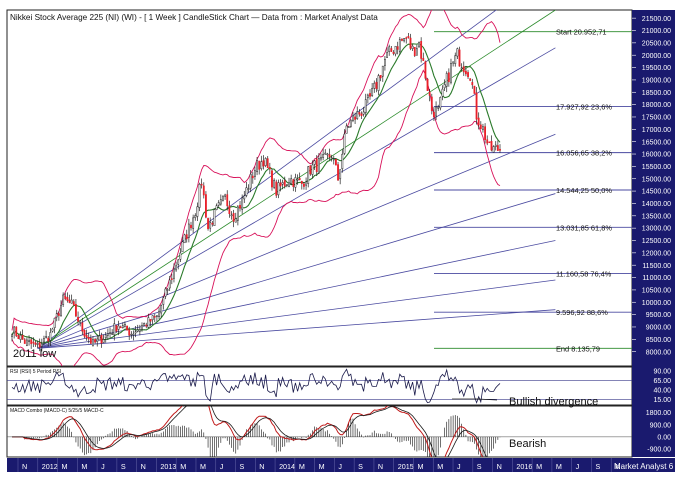 This screenshot has height=482, width=681. Describe the element at coordinates (656, 155) in the screenshot. I see `y-tick-label: 16000.00` at that location.